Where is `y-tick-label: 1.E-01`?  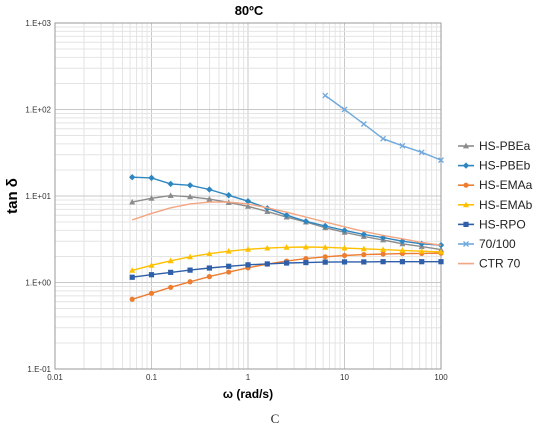
y-tick-label: 1.E-01 is located at coordinates (39, 369).